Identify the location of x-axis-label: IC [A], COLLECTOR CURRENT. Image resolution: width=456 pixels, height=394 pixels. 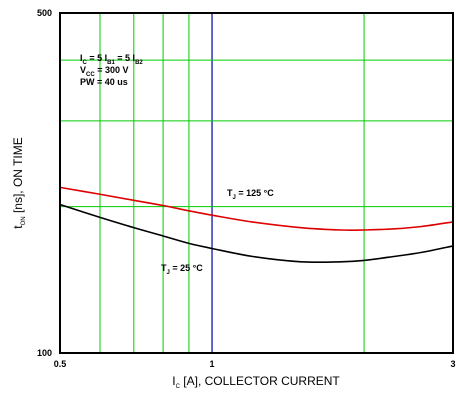
(256, 382).